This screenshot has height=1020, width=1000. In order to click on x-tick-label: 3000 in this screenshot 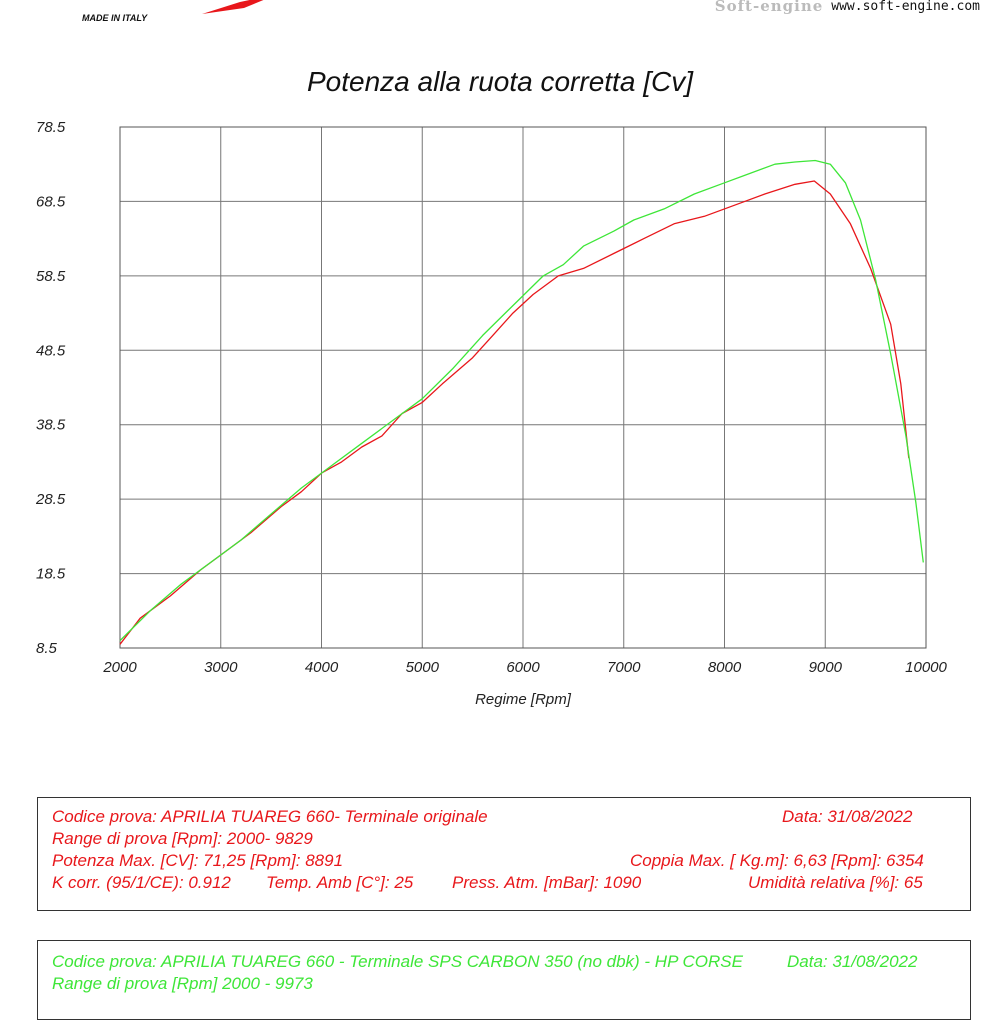, I will do `click(221, 667)`.